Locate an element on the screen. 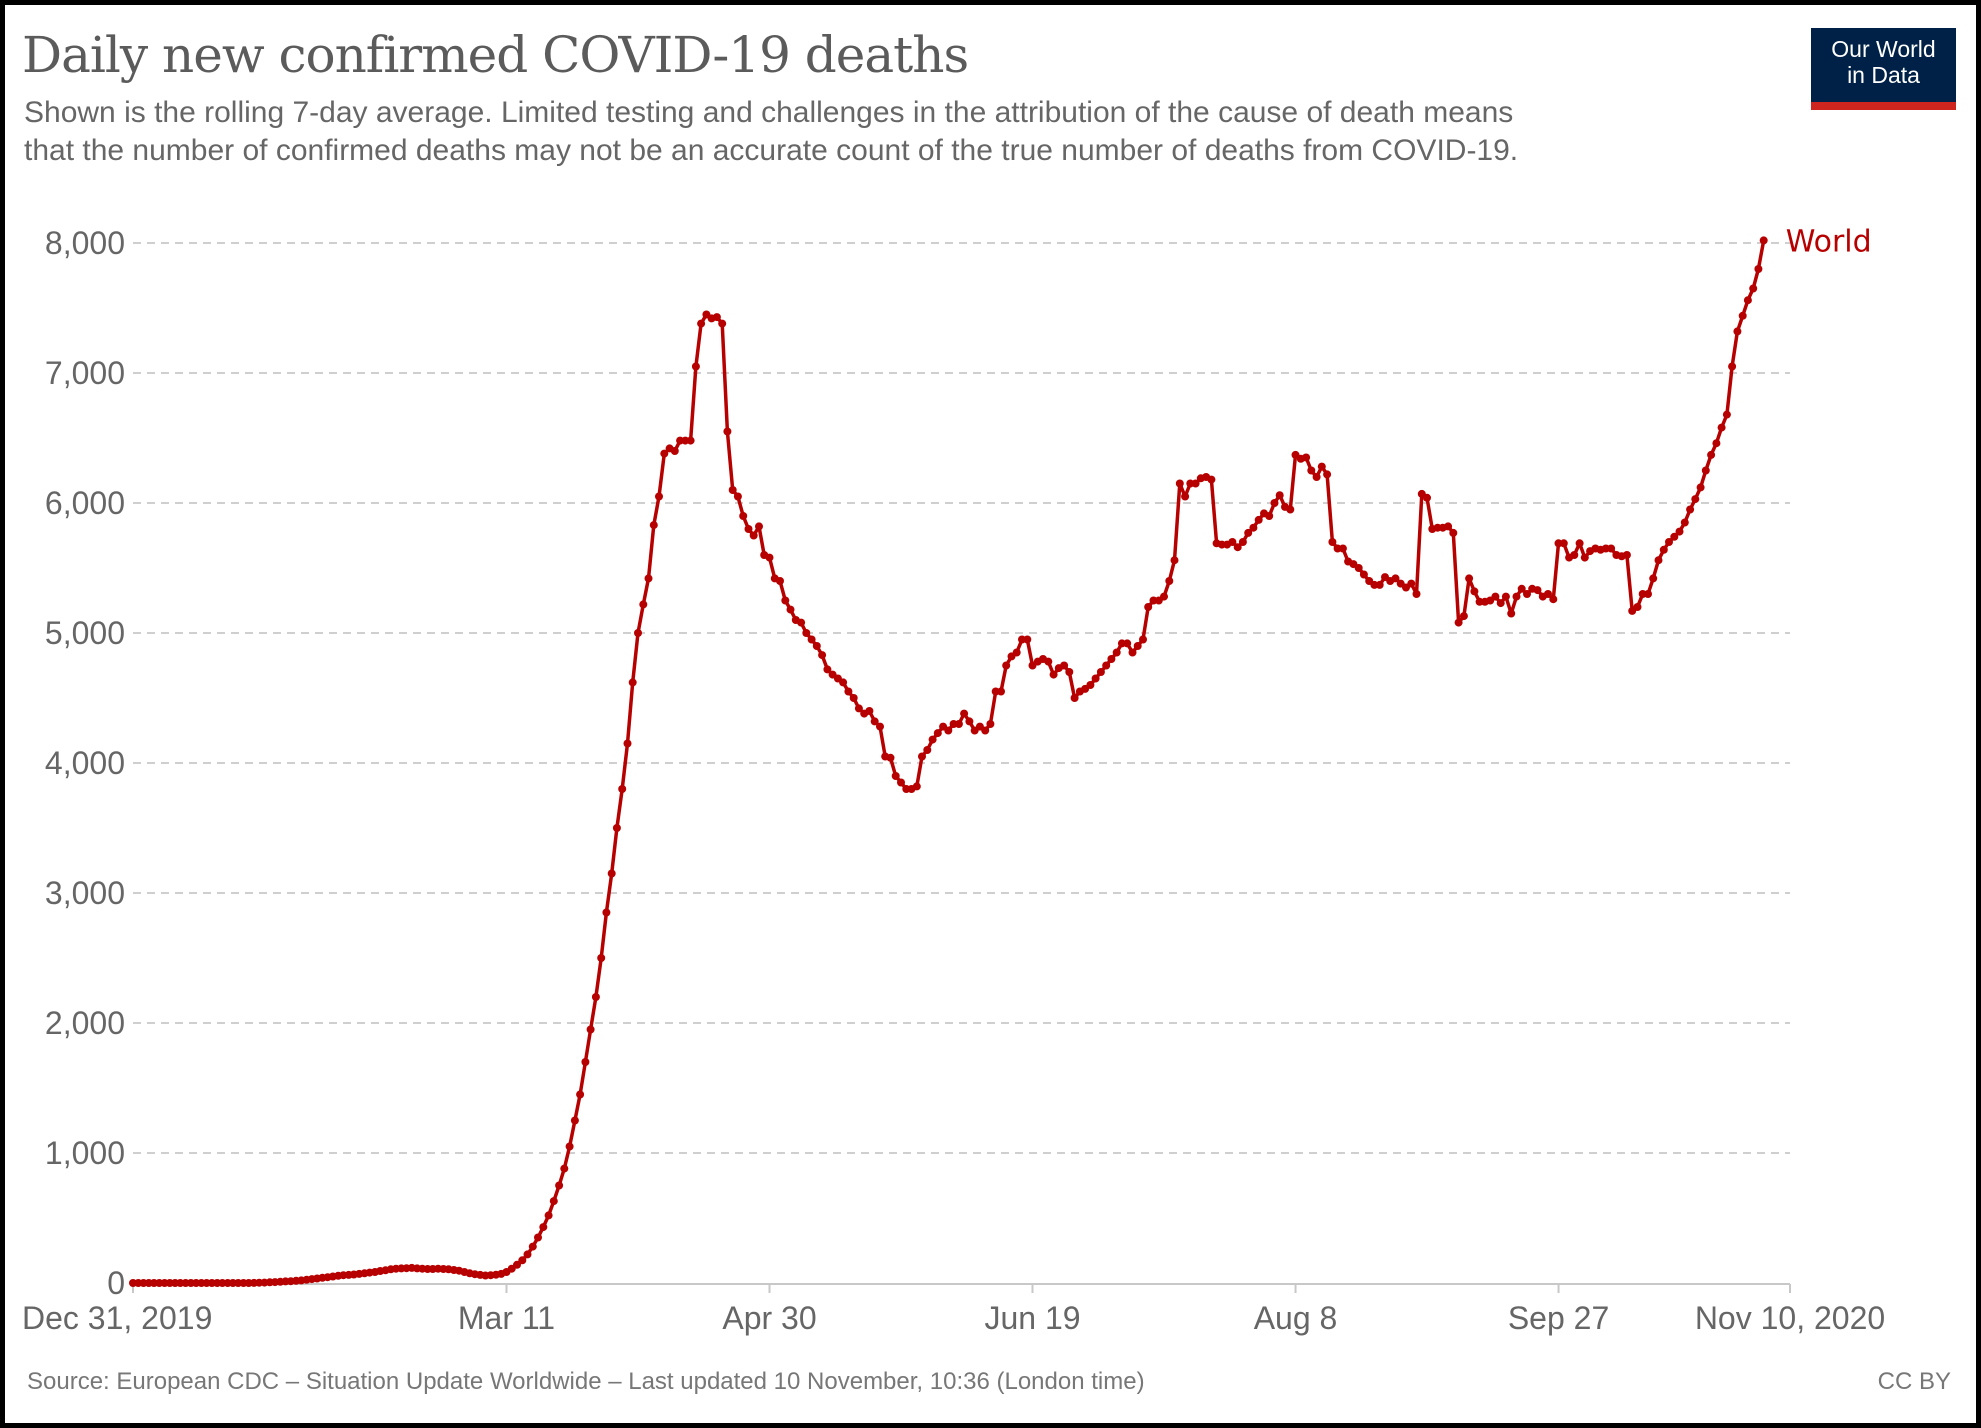  series-label-world: World is located at coordinates (1829, 241).